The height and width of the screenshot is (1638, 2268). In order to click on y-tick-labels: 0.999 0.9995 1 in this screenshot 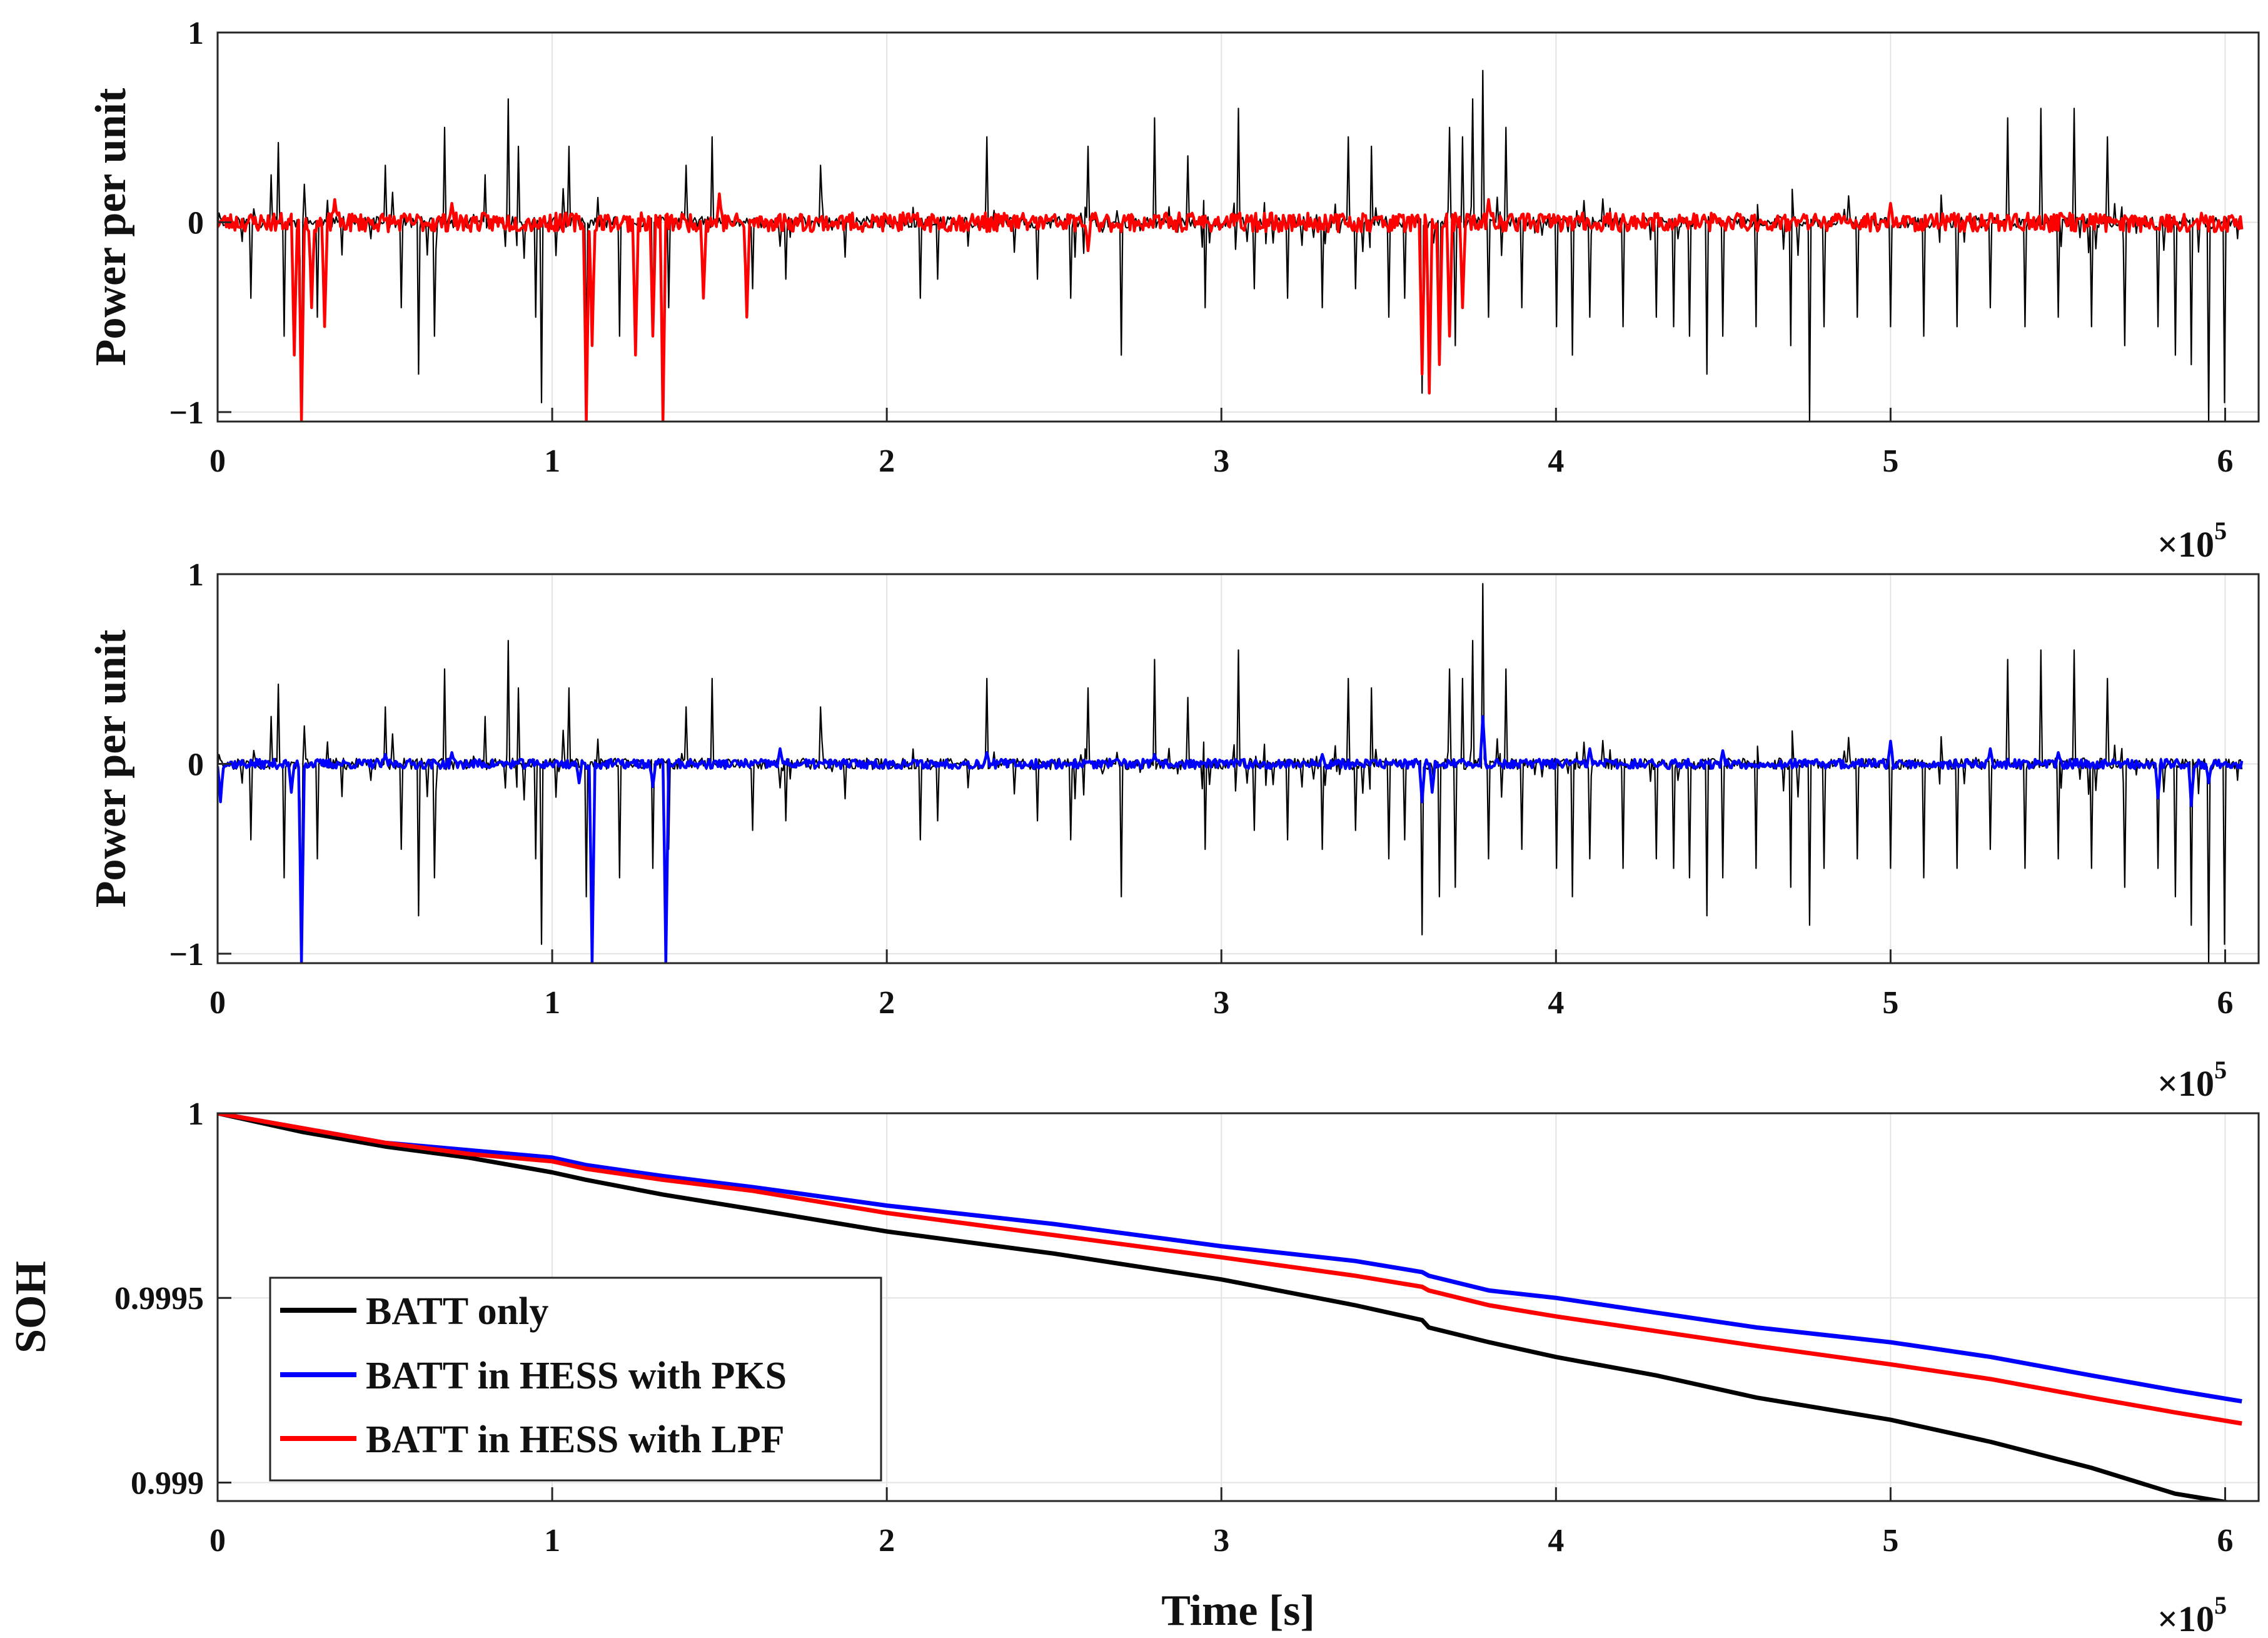, I will do `click(172, 1299)`.